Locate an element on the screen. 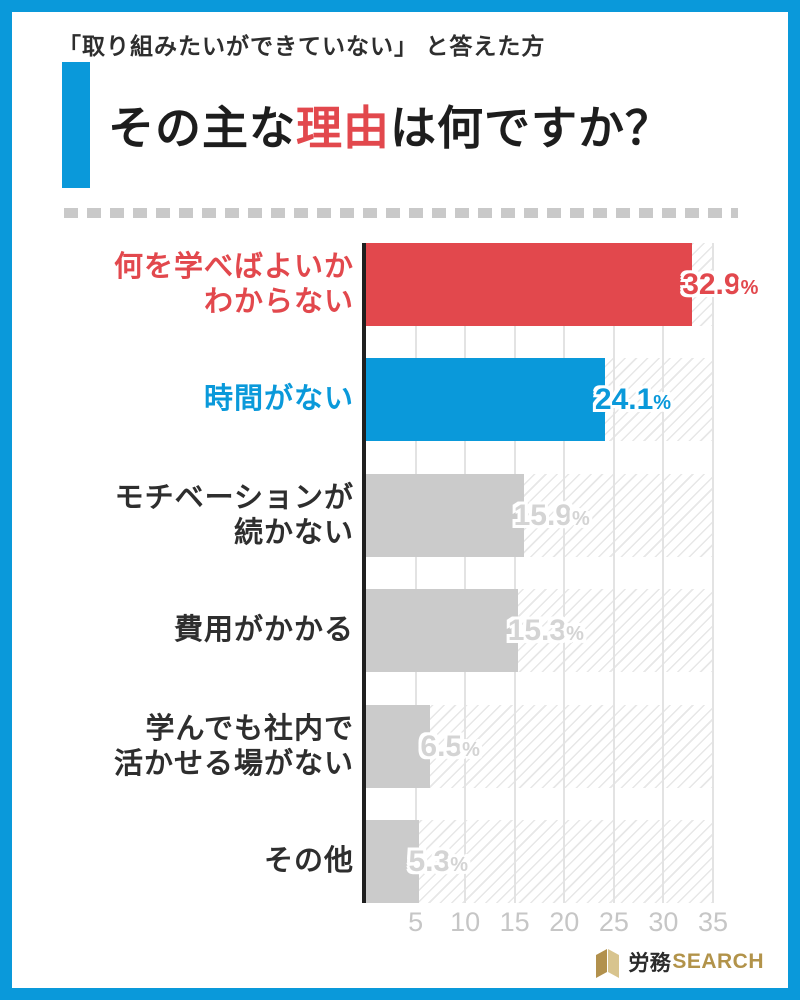 This screenshot has height=1000, width=800. subtitle: 「取り組みたいができていない」 と答えた方 is located at coordinates (302, 46).